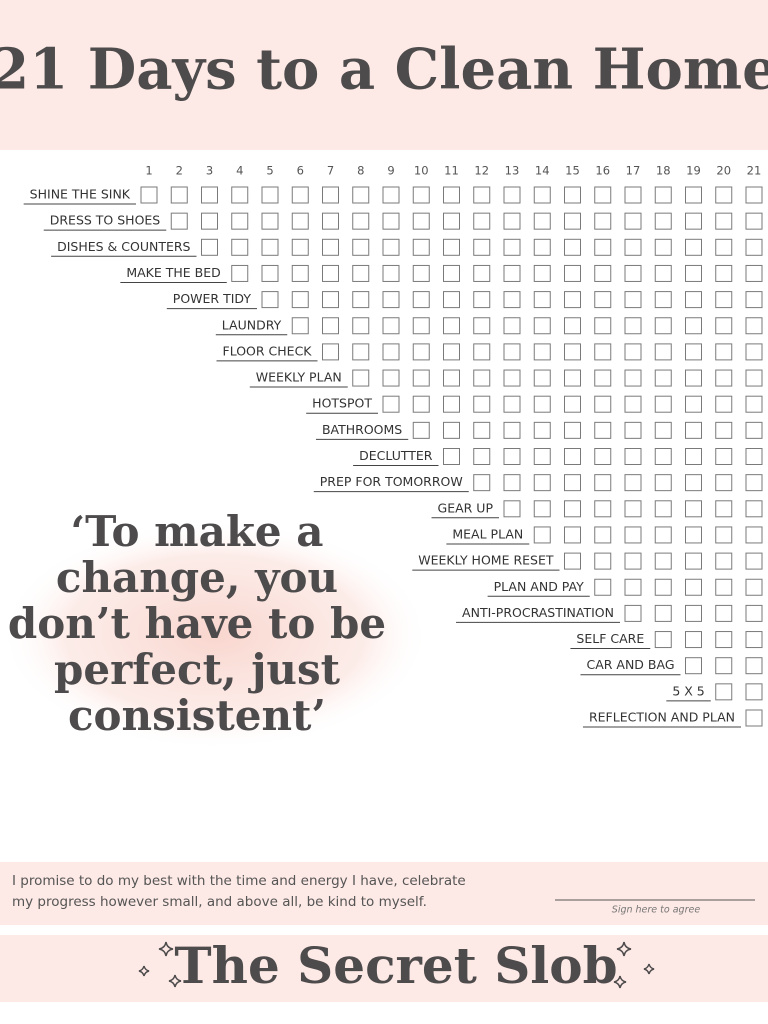 Image resolution: width=768 pixels, height=1024 pixels. Describe the element at coordinates (723, 171) in the screenshot. I see `day-number: 20` at that location.